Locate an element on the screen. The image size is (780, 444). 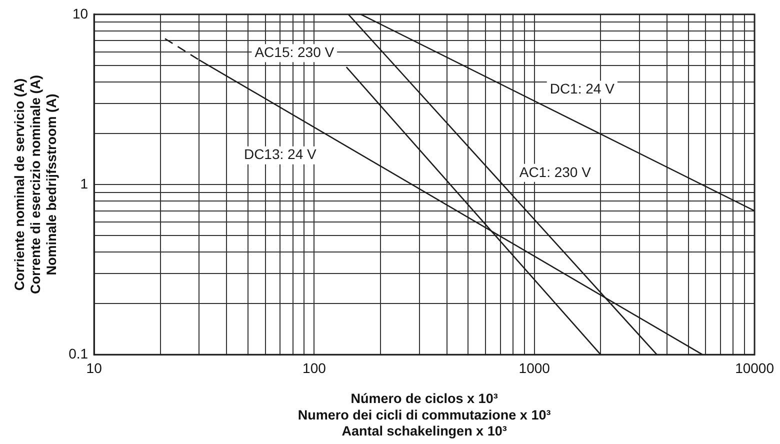
y-tick-label: 0.1 is located at coordinates (78, 353).